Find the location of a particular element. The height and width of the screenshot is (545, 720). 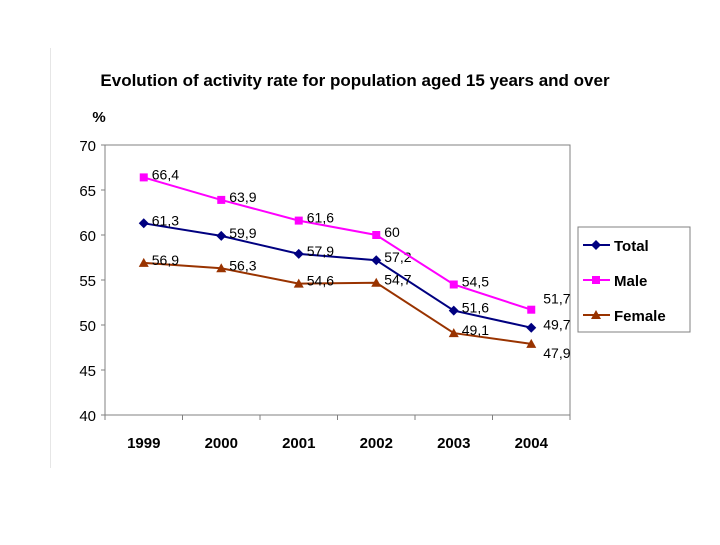

data-label-male: 54,5 is located at coordinates (475, 282).